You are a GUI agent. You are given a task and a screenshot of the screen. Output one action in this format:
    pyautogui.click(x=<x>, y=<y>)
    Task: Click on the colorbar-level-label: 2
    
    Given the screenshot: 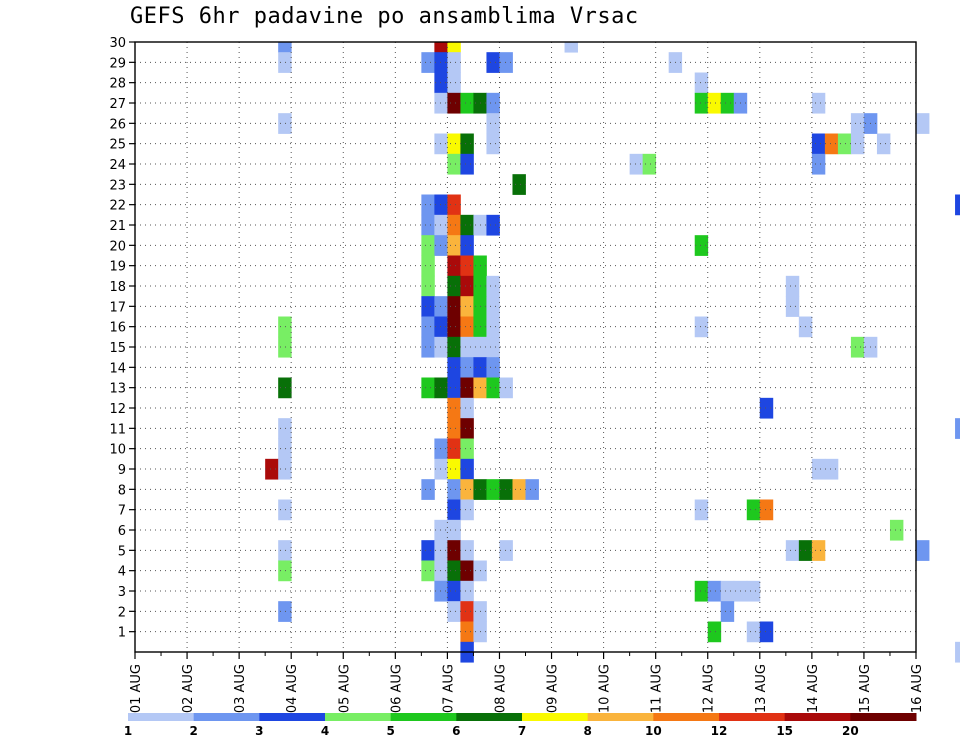 What is the action you would take?
    pyautogui.click(x=193, y=731)
    